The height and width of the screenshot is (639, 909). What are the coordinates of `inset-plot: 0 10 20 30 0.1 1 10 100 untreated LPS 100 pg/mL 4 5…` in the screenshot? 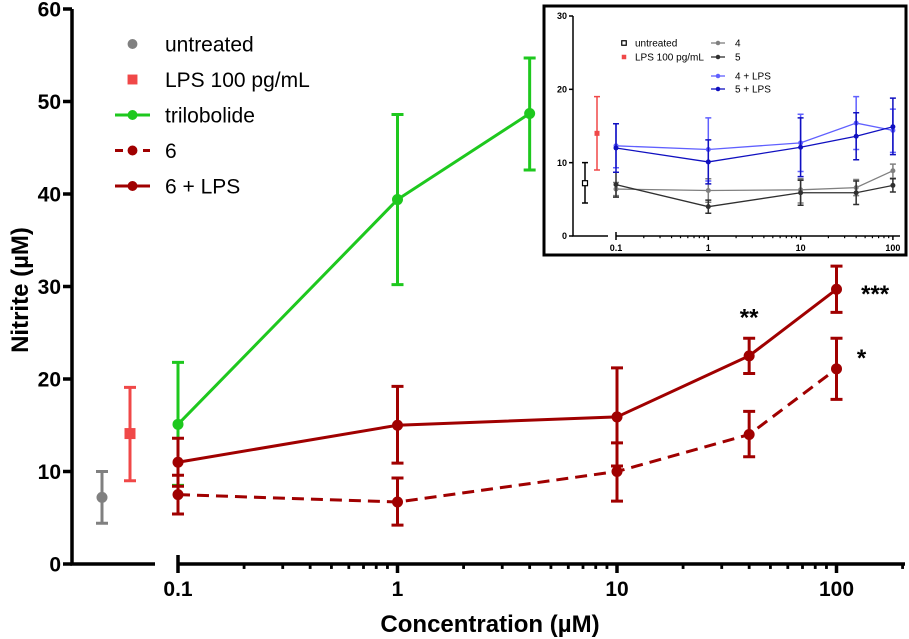 It's located at (728, 132).